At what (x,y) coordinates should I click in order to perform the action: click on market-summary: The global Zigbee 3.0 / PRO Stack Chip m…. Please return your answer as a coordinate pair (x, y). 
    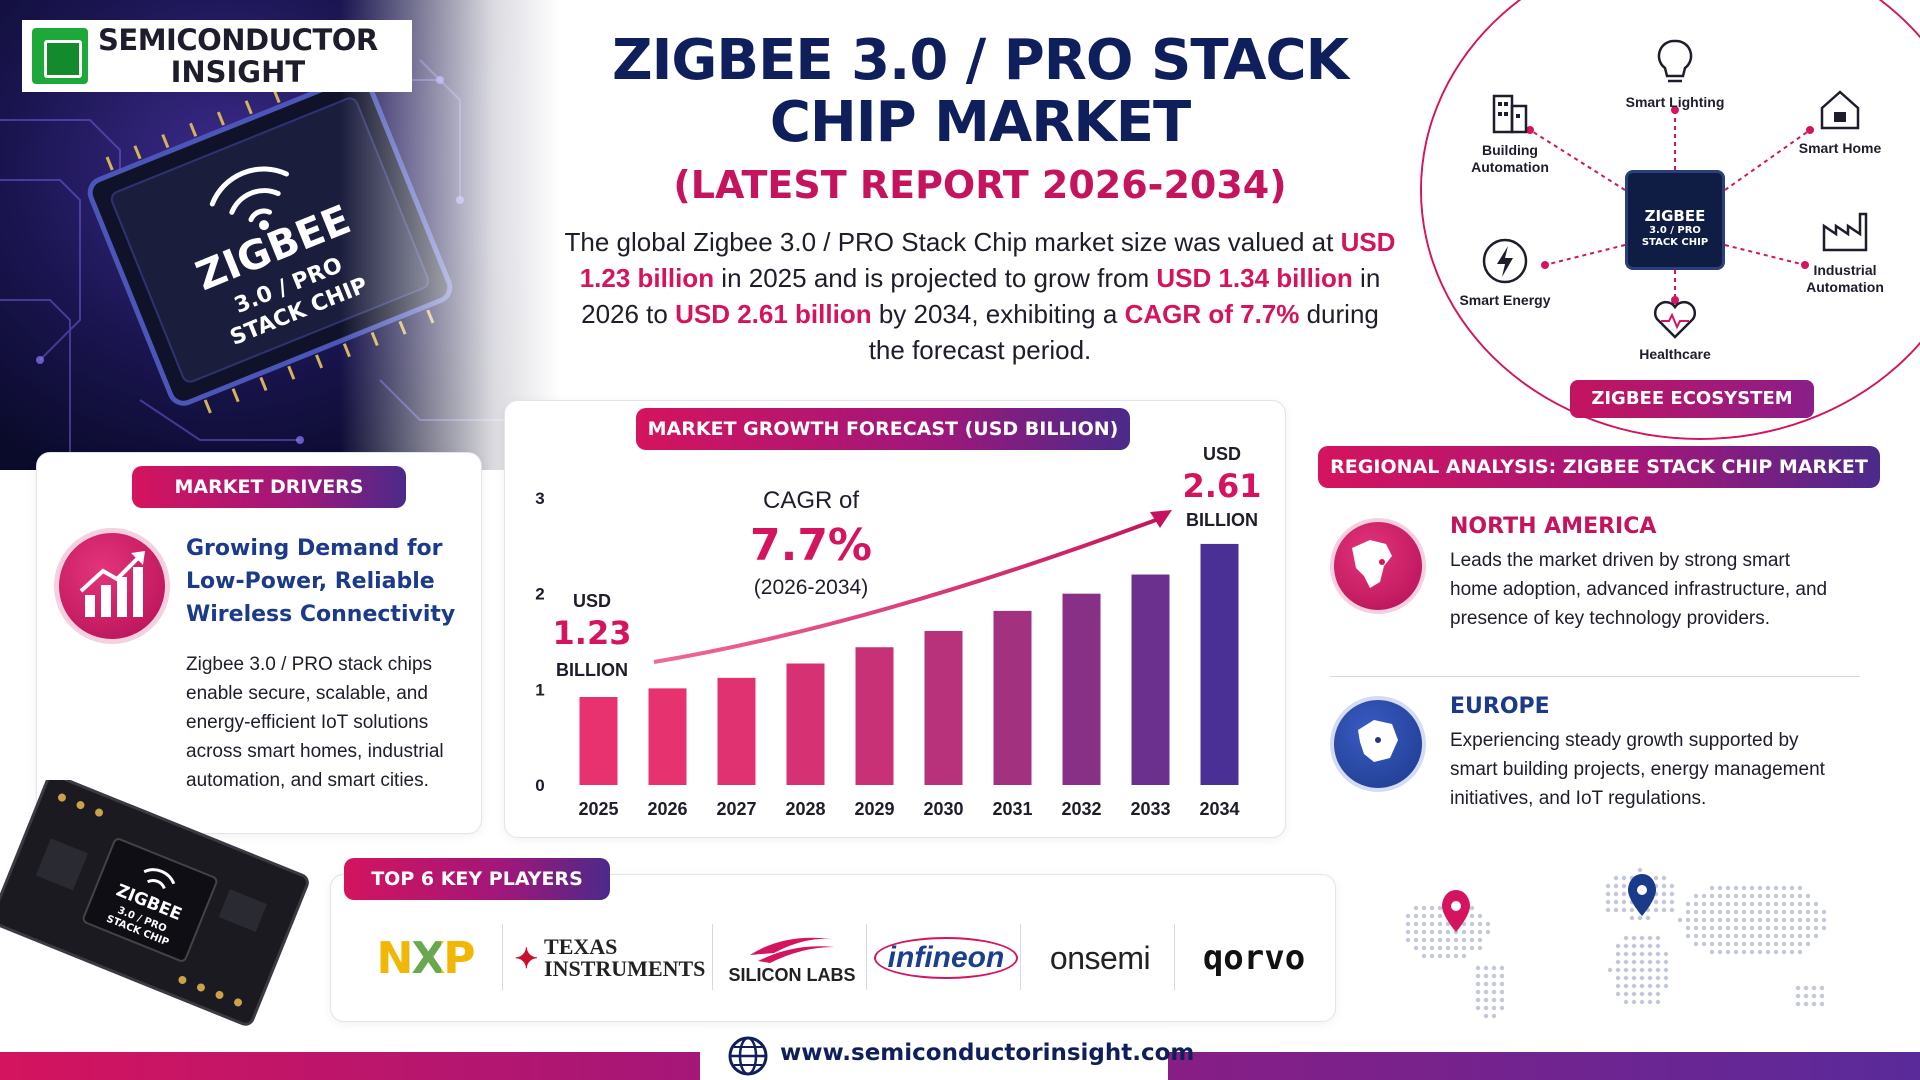
    Looking at the image, I should click on (980, 296).